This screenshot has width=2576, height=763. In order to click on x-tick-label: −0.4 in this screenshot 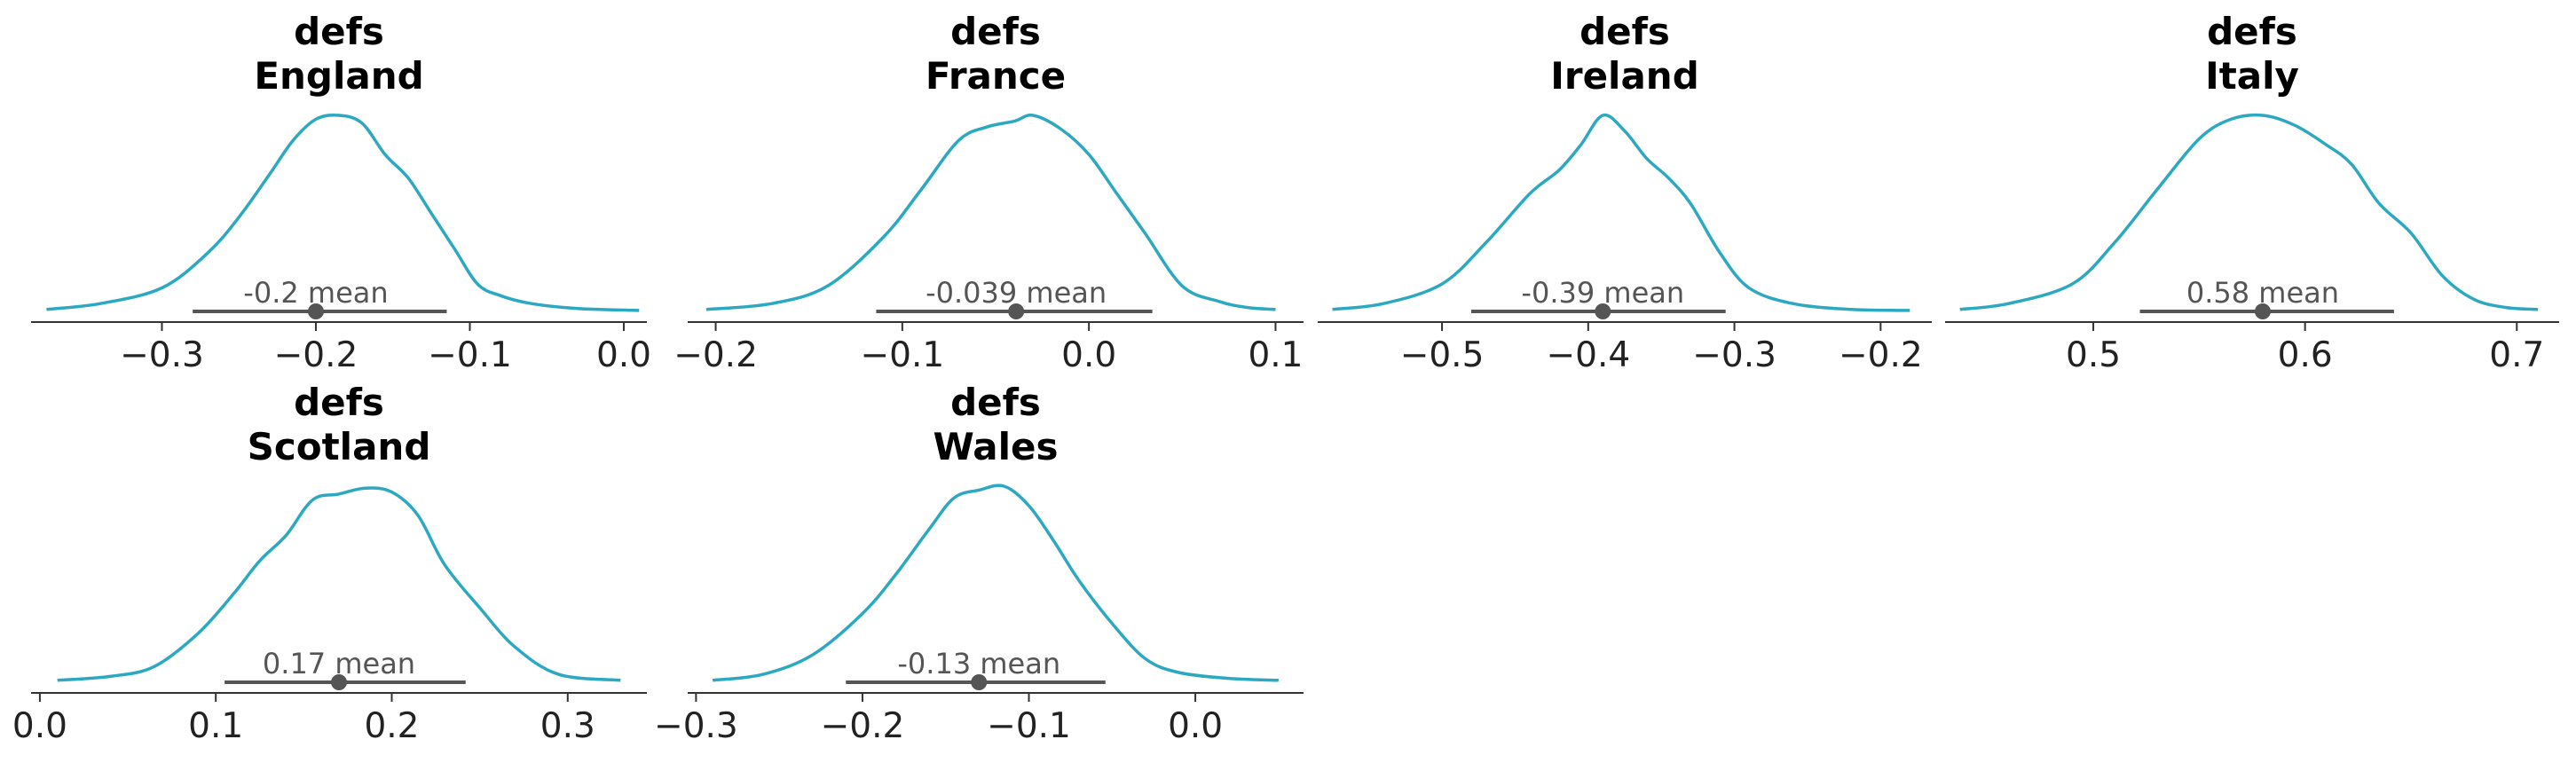, I will do `click(1588, 355)`.